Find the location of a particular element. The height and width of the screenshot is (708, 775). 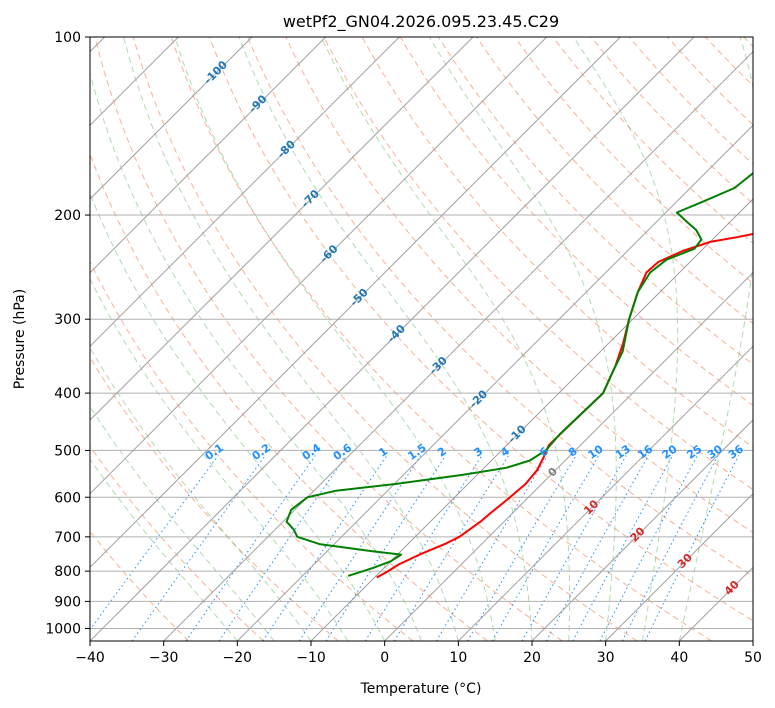

x-tick-label: 10 is located at coordinates (458, 658).